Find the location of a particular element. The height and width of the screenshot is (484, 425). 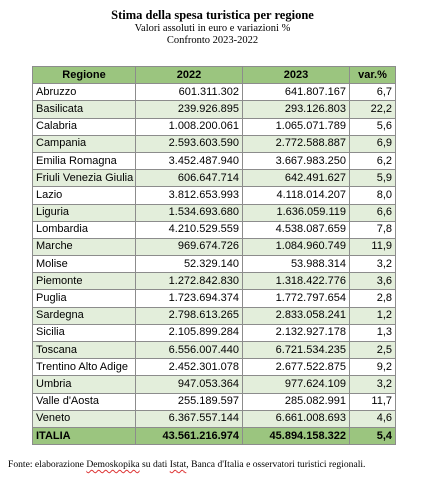

cell-variation: 5,9 is located at coordinates (372, 178).